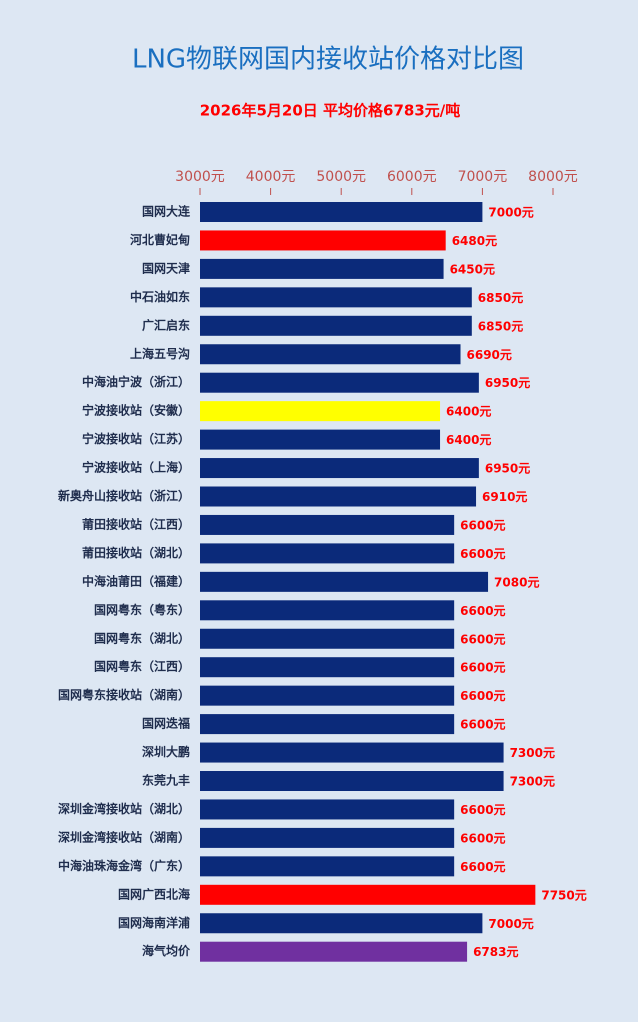 This screenshot has width=638, height=1022. Describe the element at coordinates (489, 355) in the screenshot. I see `value-label: 6690元` at that location.